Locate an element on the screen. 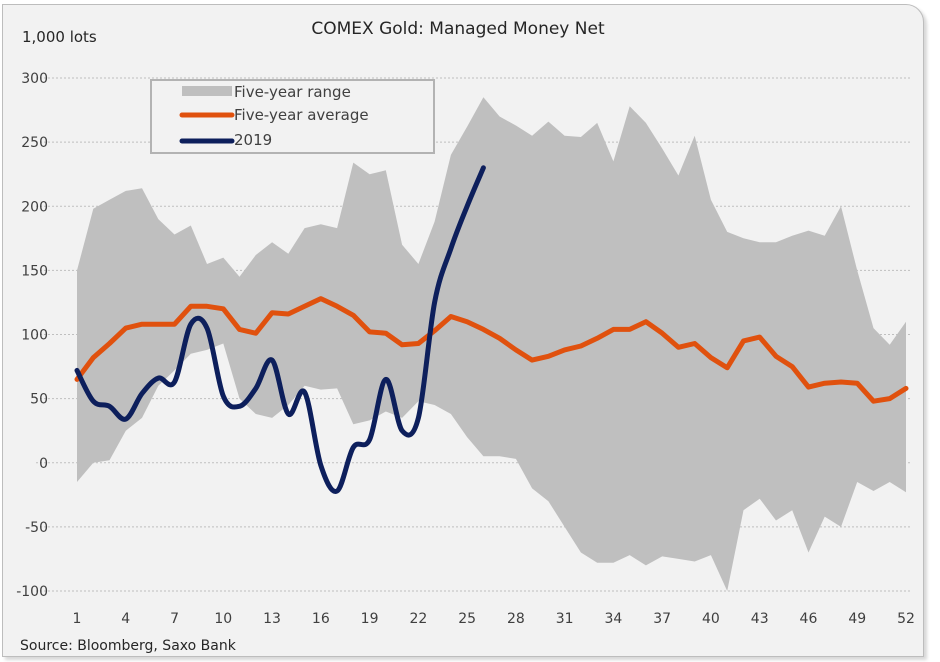 The height and width of the screenshot is (662, 940). x-tick-label: 13 is located at coordinates (272, 619).